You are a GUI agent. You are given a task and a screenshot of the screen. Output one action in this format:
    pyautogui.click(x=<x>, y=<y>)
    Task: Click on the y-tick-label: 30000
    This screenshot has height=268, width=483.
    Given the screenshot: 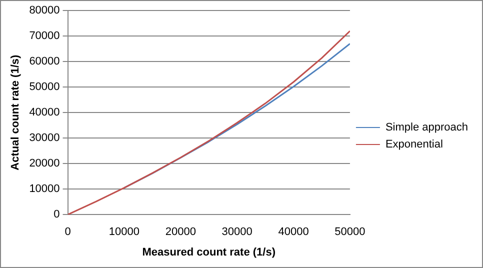 What is the action you would take?
    pyautogui.click(x=44, y=138)
    